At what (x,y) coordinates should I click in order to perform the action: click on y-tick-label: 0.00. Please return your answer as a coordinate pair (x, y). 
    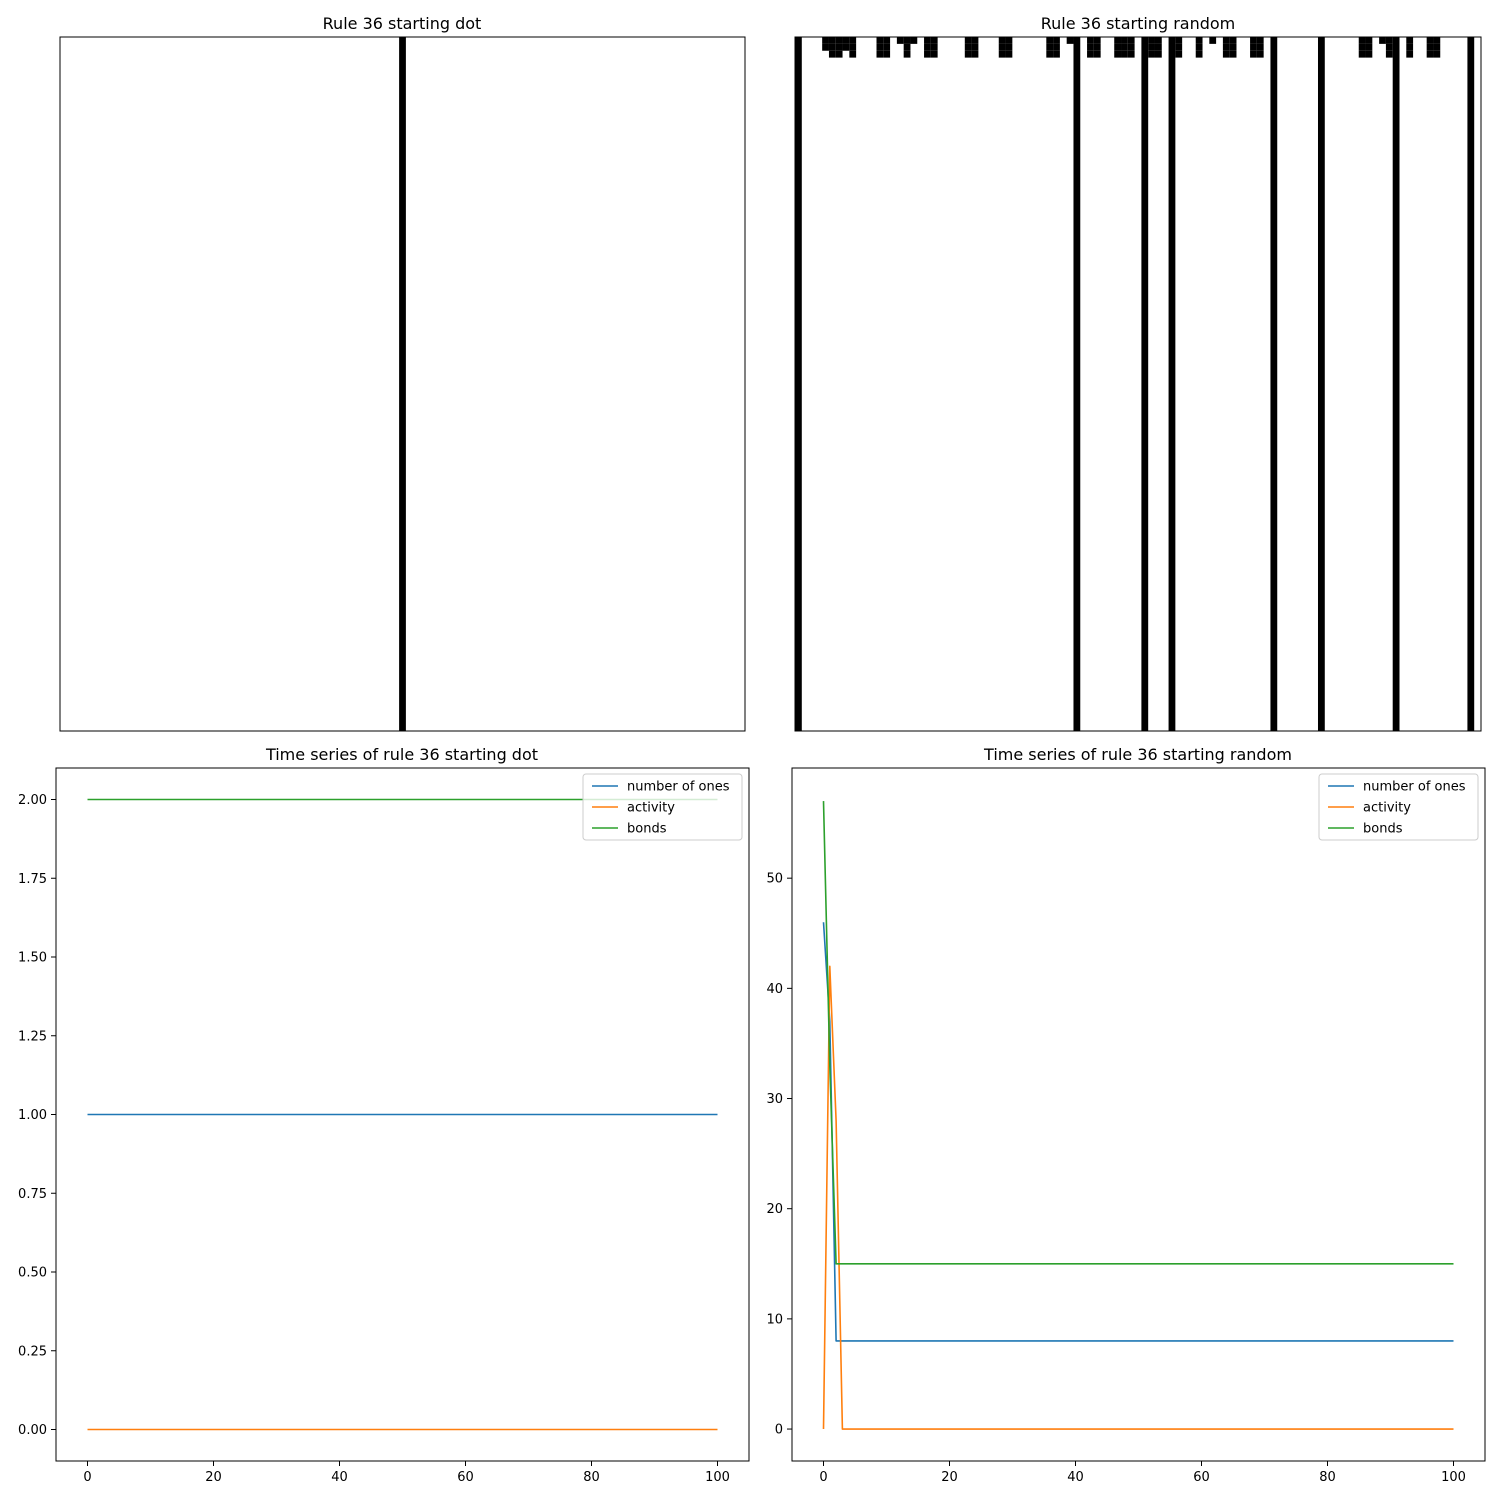
    Looking at the image, I should click on (32, 1430).